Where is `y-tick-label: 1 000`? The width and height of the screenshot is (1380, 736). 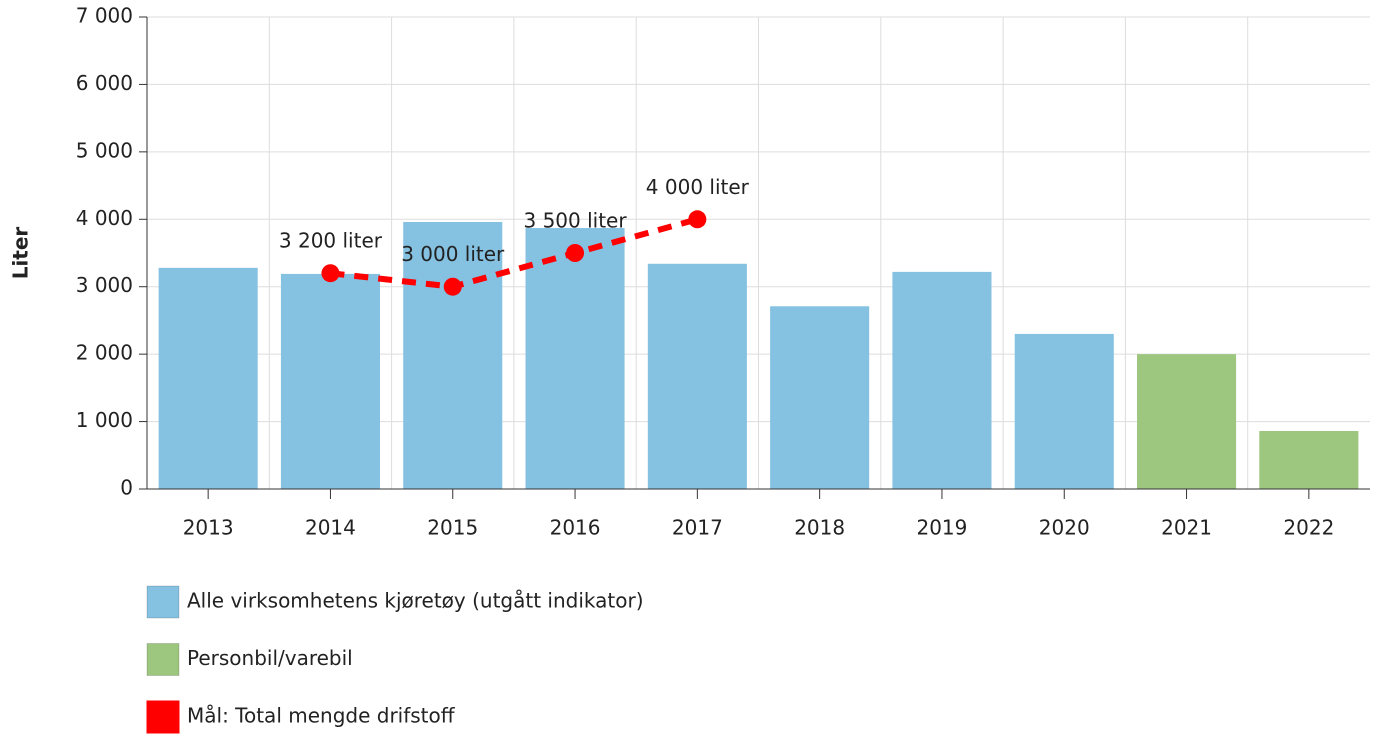
y-tick-label: 1 000 is located at coordinates (104, 420).